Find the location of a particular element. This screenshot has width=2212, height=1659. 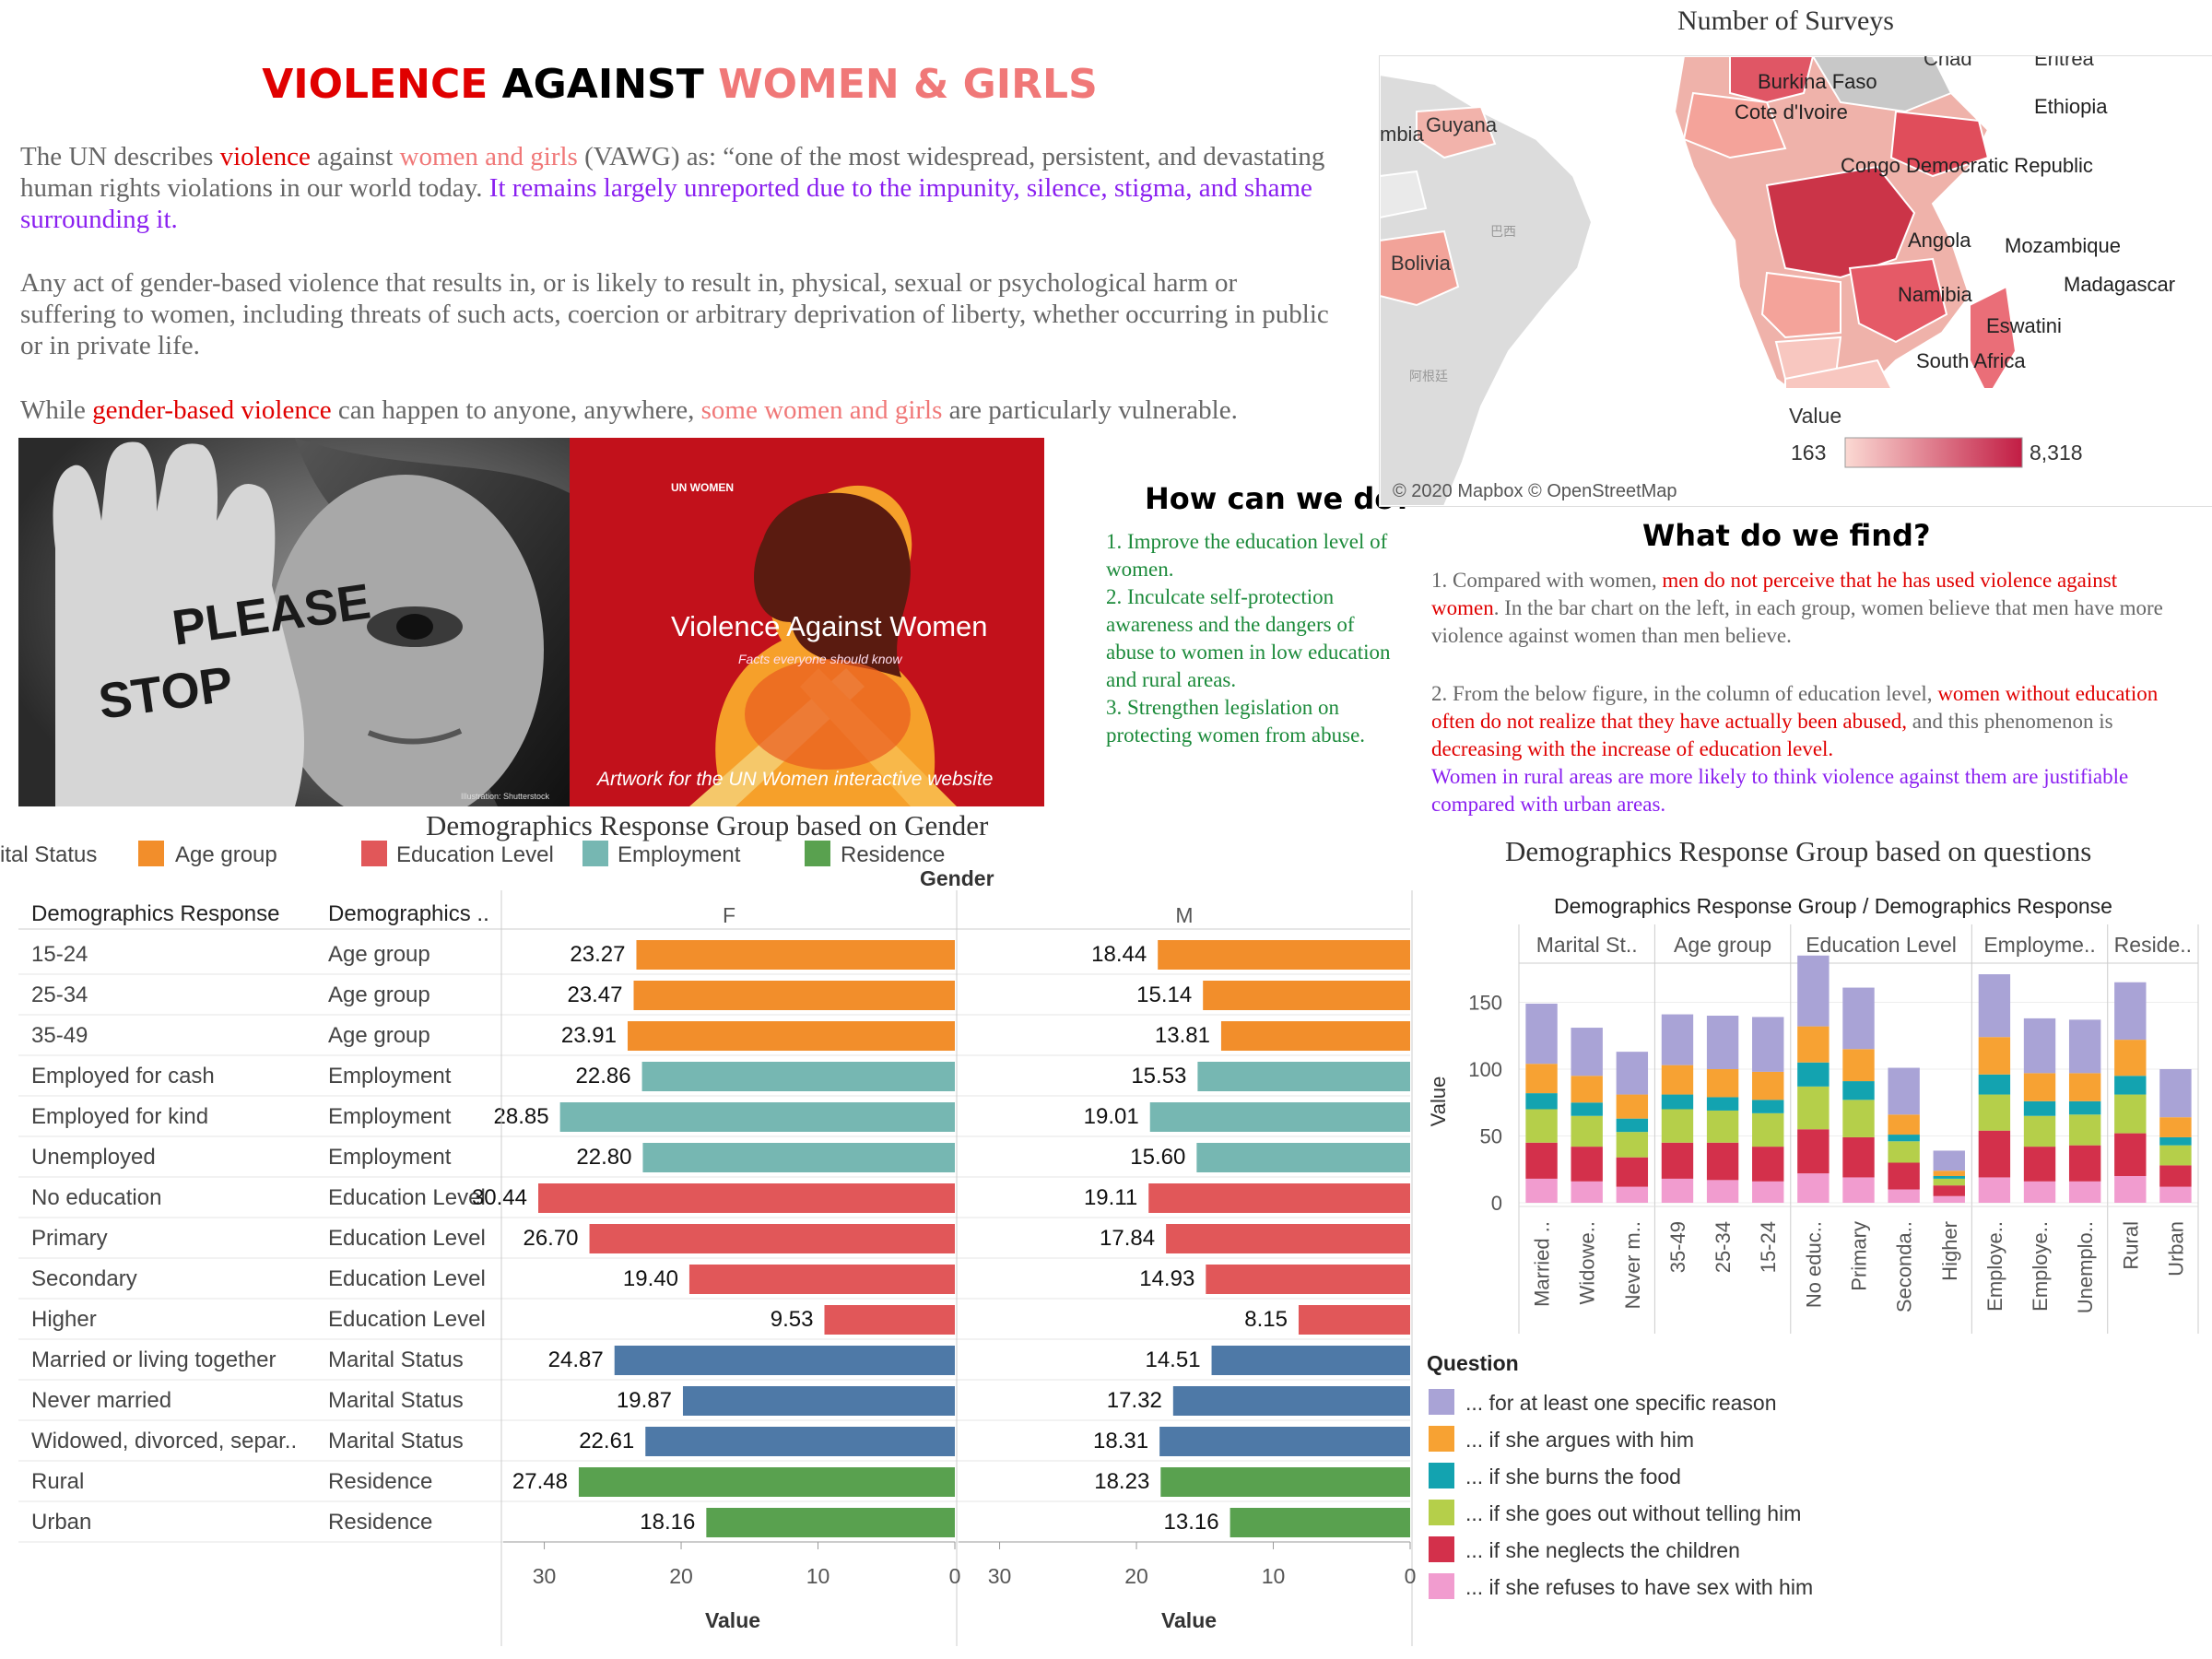

gender-x-tick-label: 20 is located at coordinates (681, 1576).